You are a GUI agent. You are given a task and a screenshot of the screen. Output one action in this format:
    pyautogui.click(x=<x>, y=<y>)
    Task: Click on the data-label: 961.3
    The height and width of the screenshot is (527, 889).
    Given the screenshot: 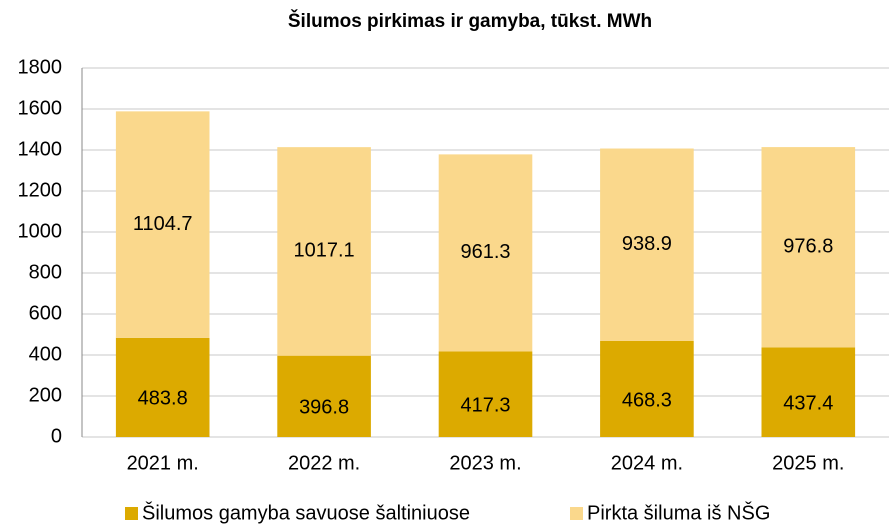 What is the action you would take?
    pyautogui.click(x=485, y=252)
    